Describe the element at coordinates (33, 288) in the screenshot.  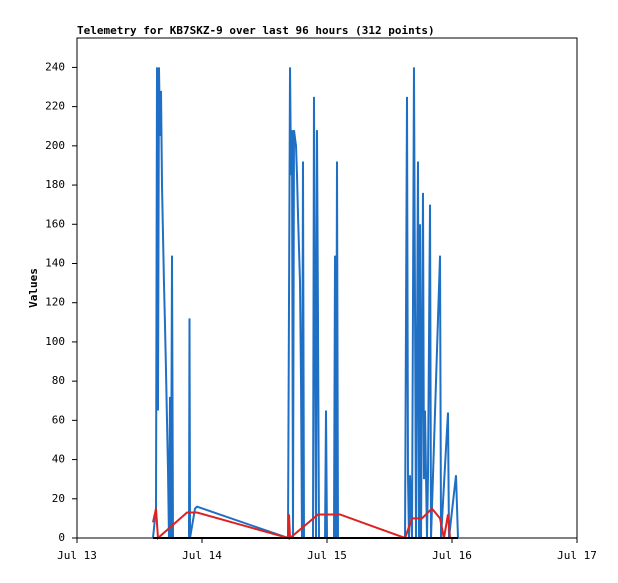
I see `y-axis-label: Values` at that location.